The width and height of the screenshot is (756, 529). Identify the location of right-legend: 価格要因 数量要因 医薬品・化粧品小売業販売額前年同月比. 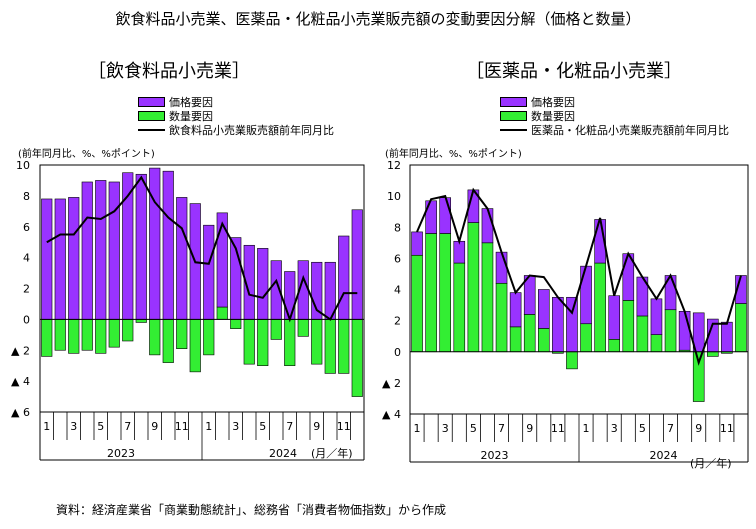
(614, 116).